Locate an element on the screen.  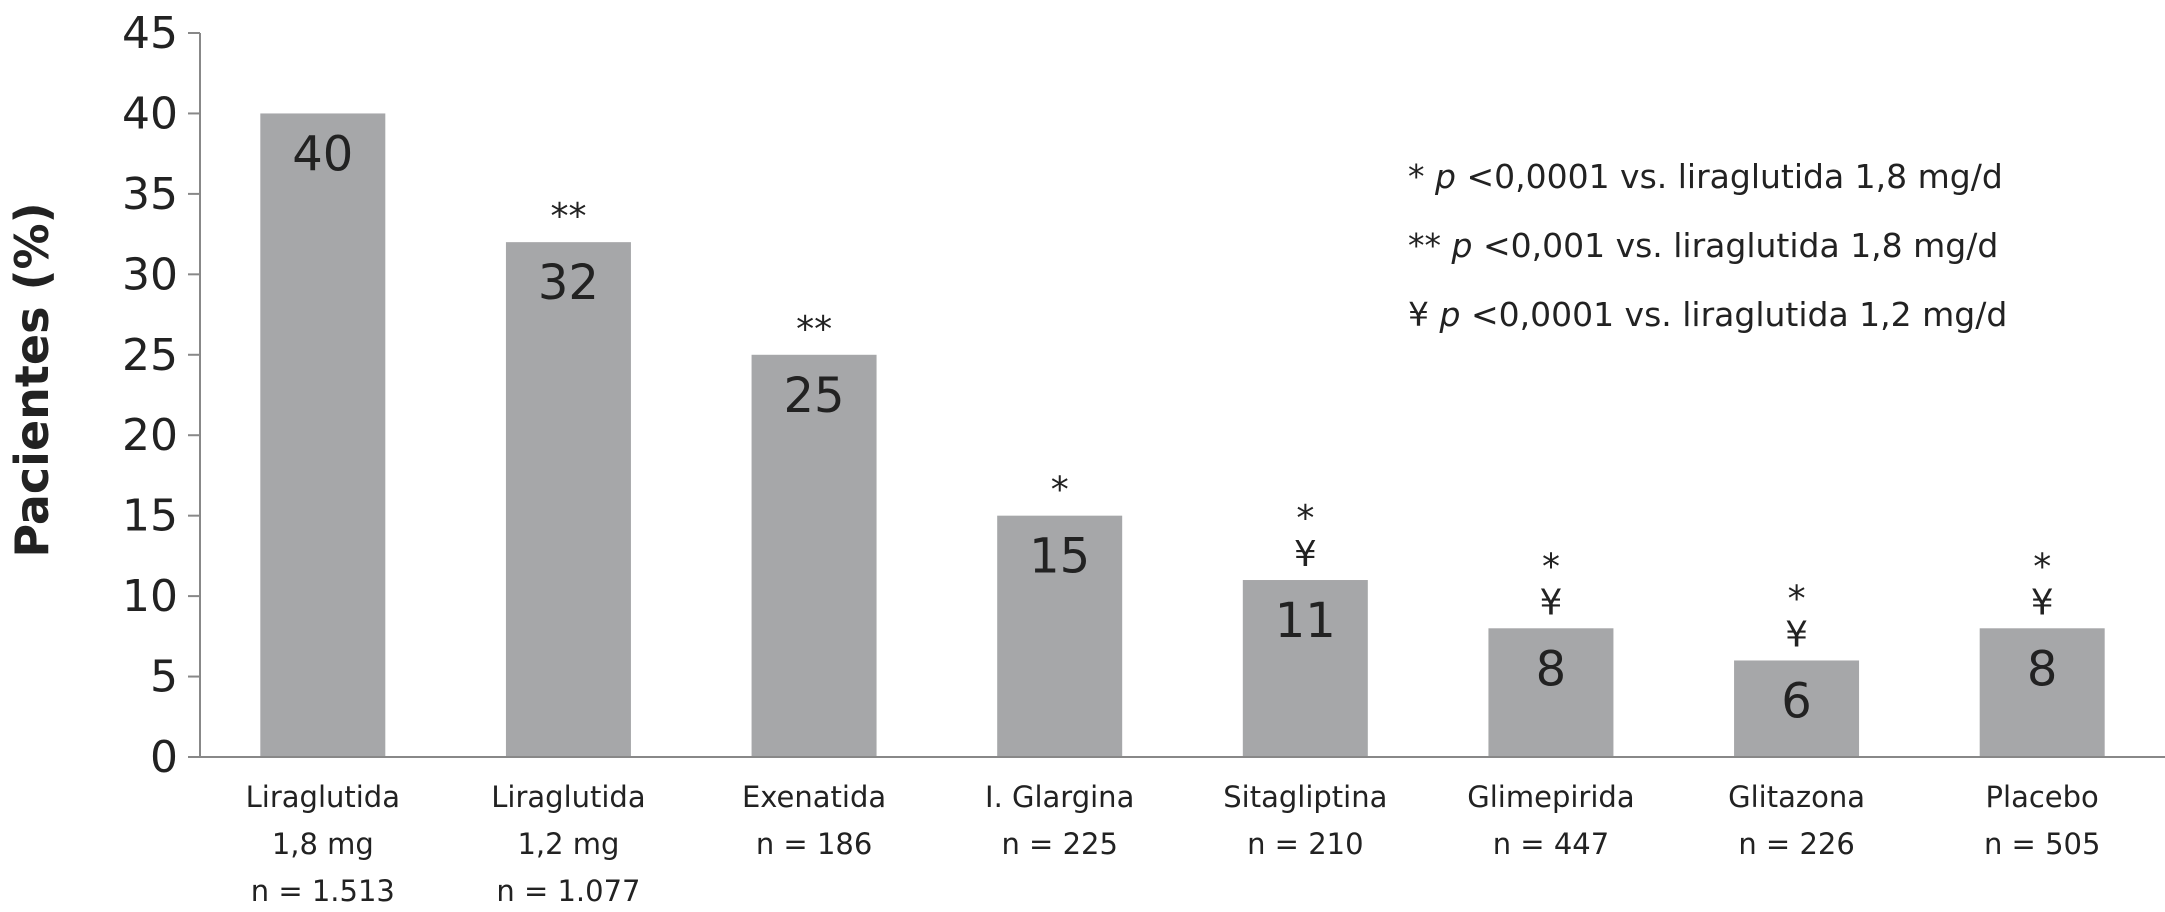
bar-value-label: 15 is located at coordinates (1059, 557).